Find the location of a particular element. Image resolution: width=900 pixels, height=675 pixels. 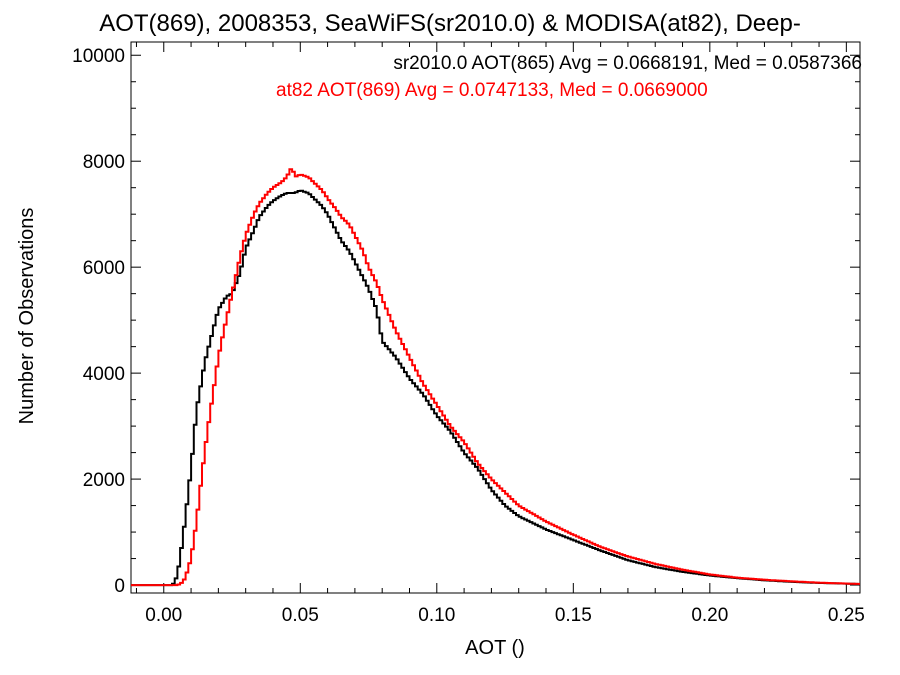

y-tick-label: 8000 is located at coordinates (104, 162).